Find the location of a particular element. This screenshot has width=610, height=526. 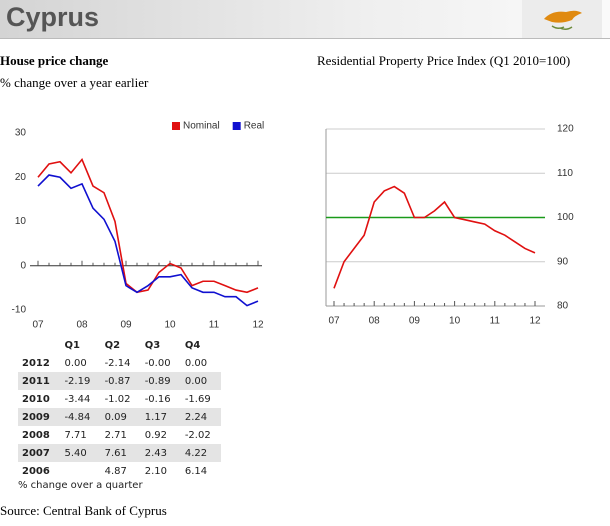

table-cell: 4.87 is located at coordinates (115, 471).